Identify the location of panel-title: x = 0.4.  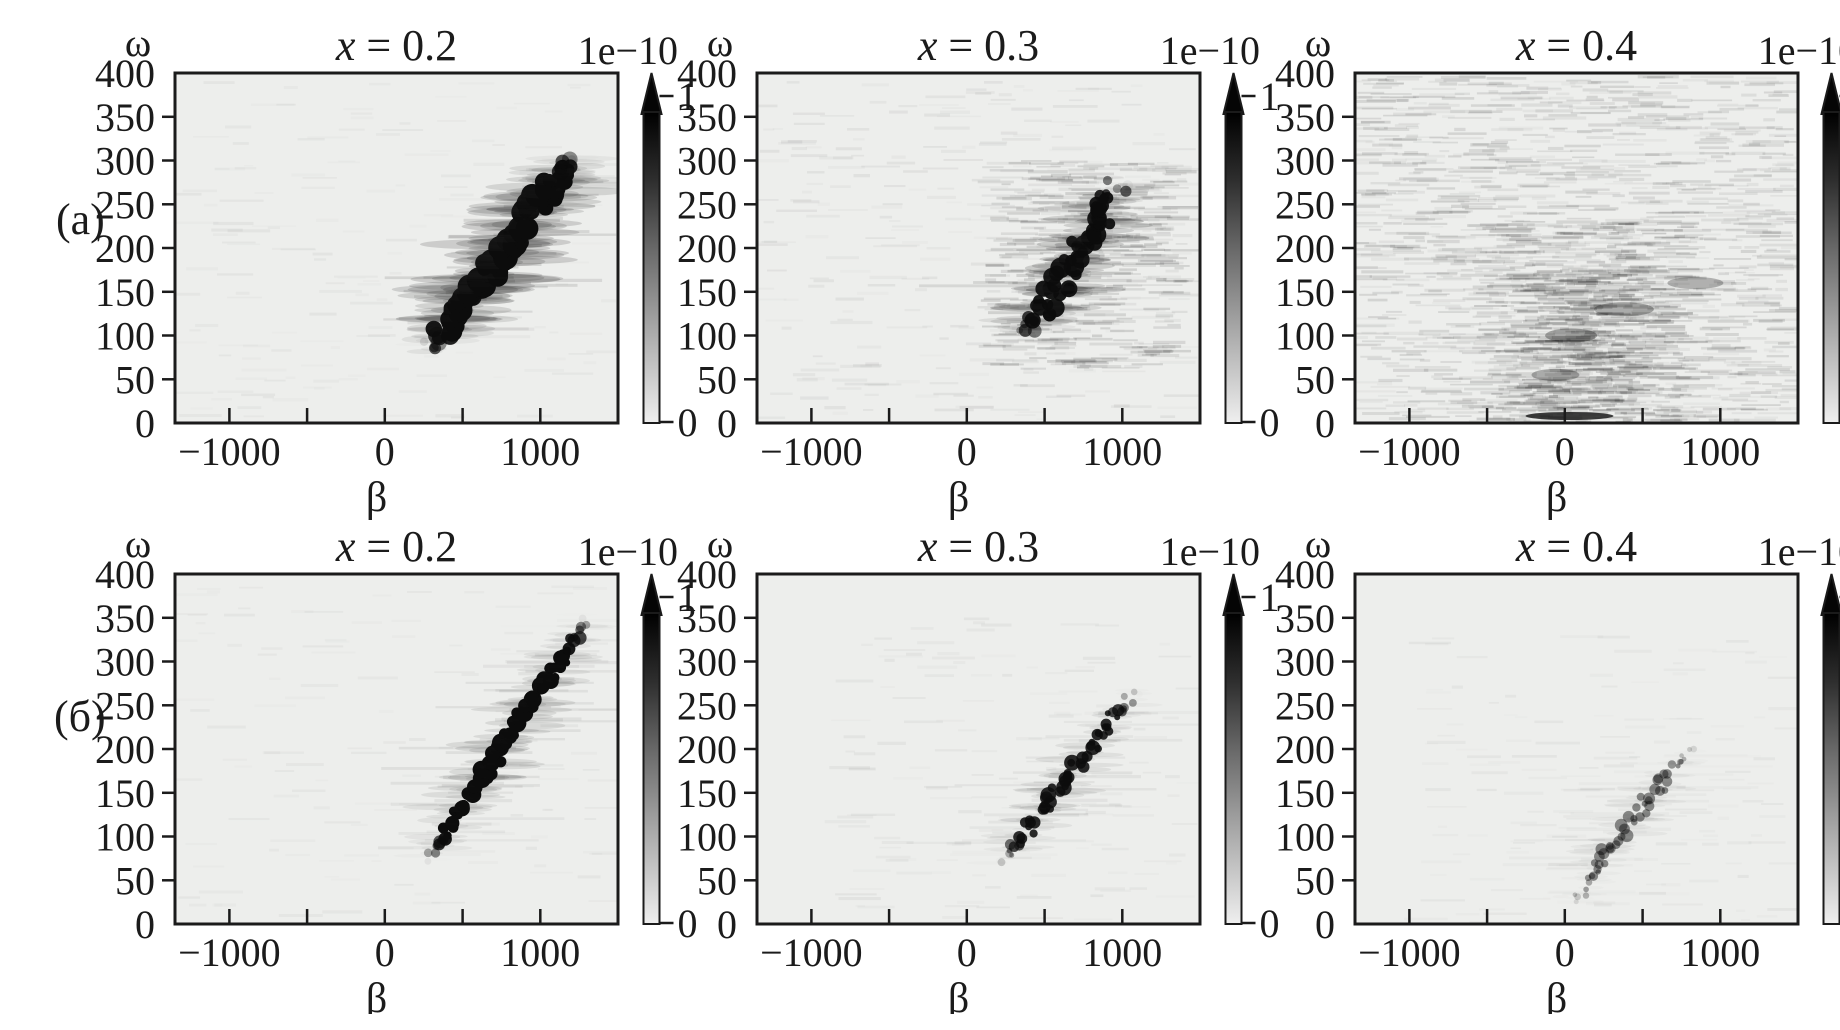
(1576, 546).